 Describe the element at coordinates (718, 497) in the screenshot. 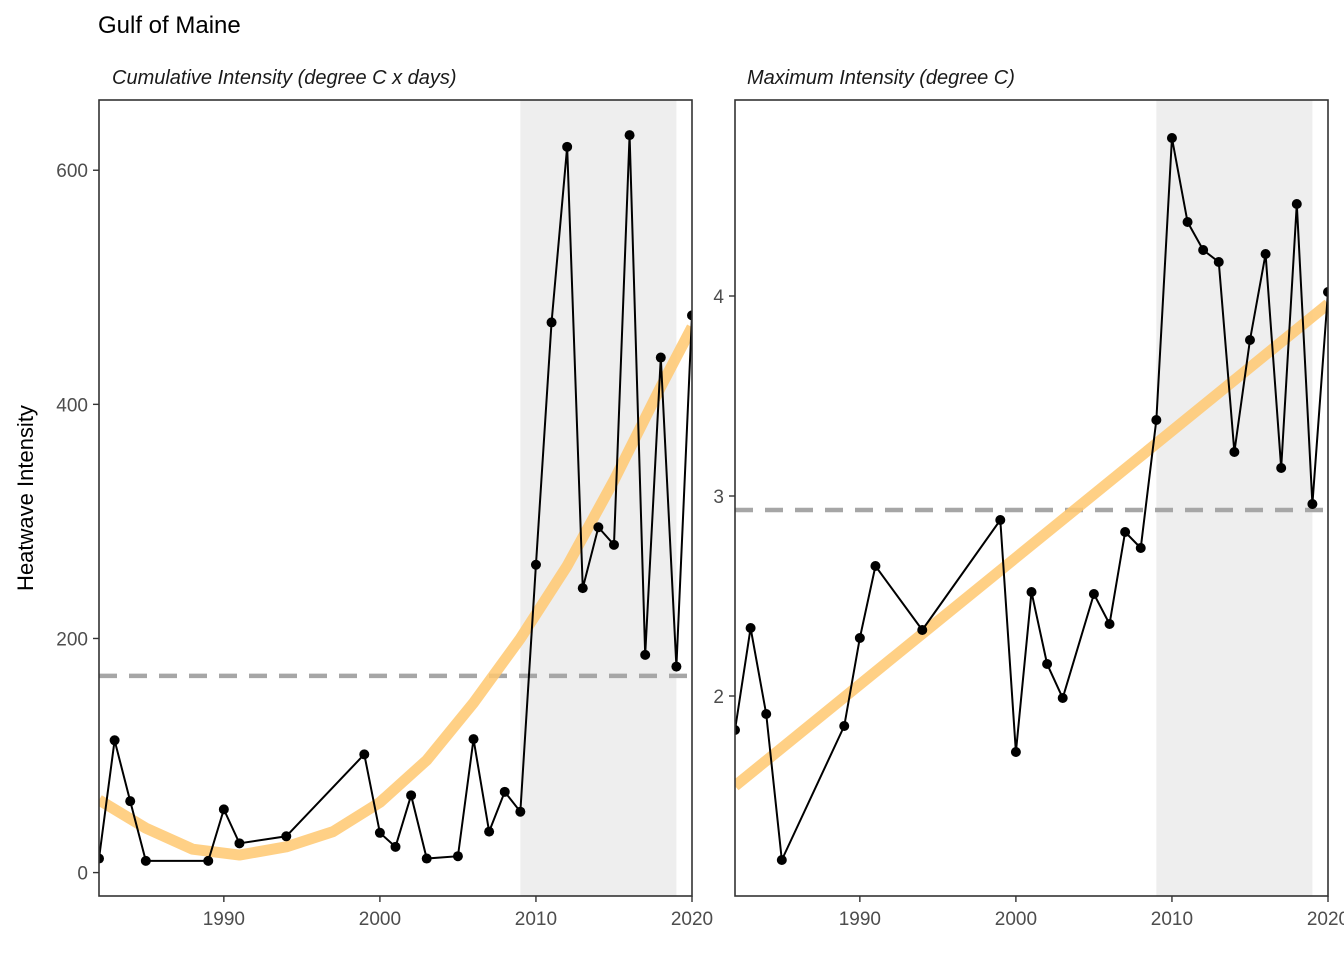

I see `y-tick-label: 3` at that location.